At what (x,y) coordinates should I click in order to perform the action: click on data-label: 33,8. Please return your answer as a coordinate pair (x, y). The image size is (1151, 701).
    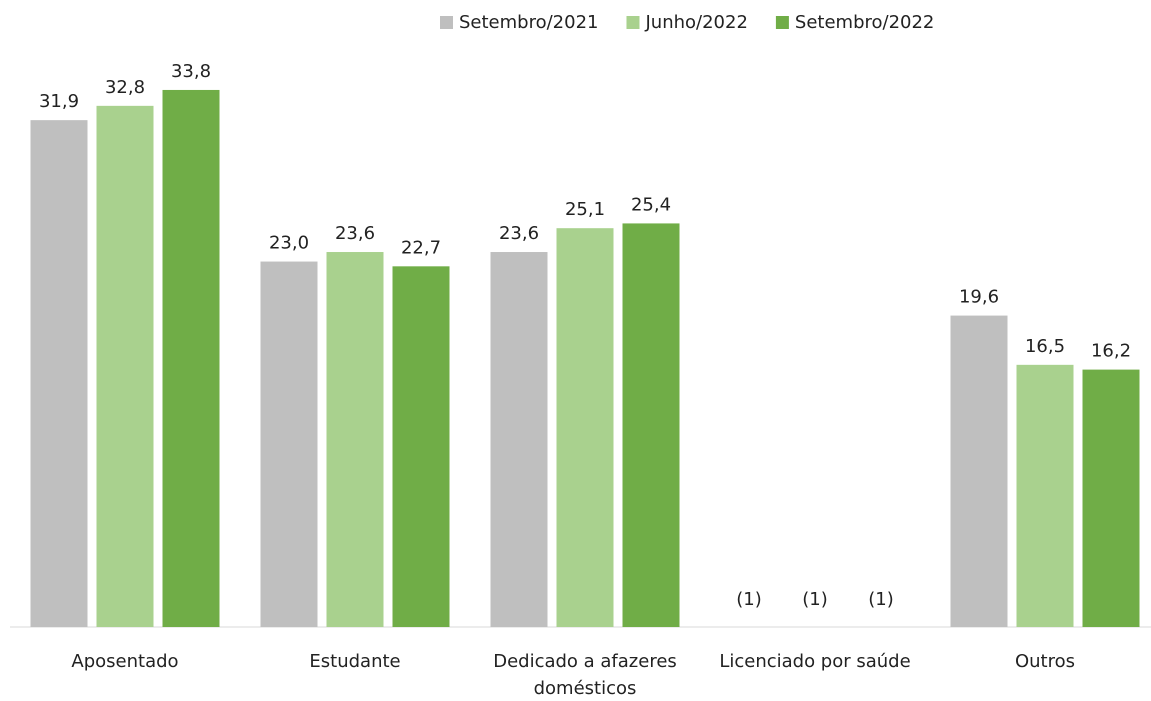
    Looking at the image, I should click on (191, 71).